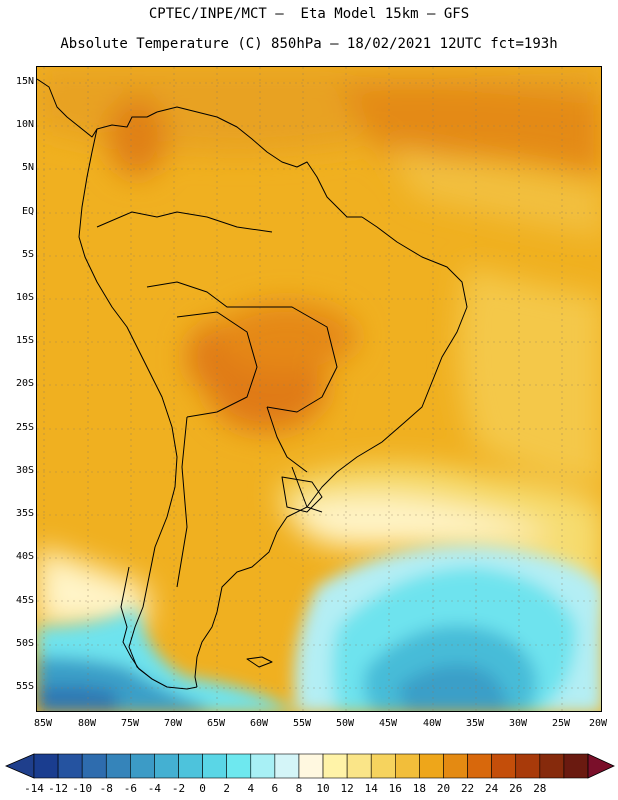  What do you see at coordinates (259, 723) in the screenshot?
I see `lon-label-60w: 60W` at bounding box center [259, 723].